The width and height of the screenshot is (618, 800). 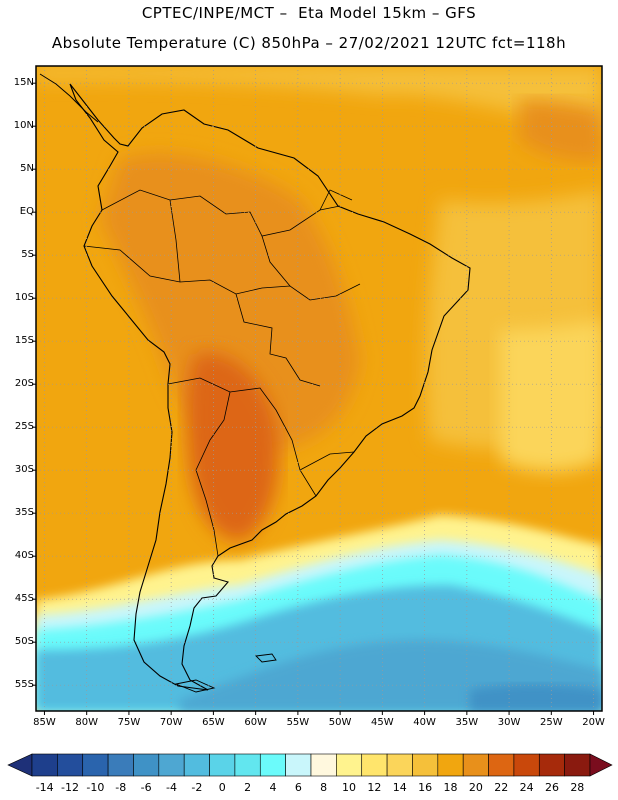 What do you see at coordinates (129, 722) in the screenshot?
I see `lon-tick-label: 75W` at bounding box center [129, 722].